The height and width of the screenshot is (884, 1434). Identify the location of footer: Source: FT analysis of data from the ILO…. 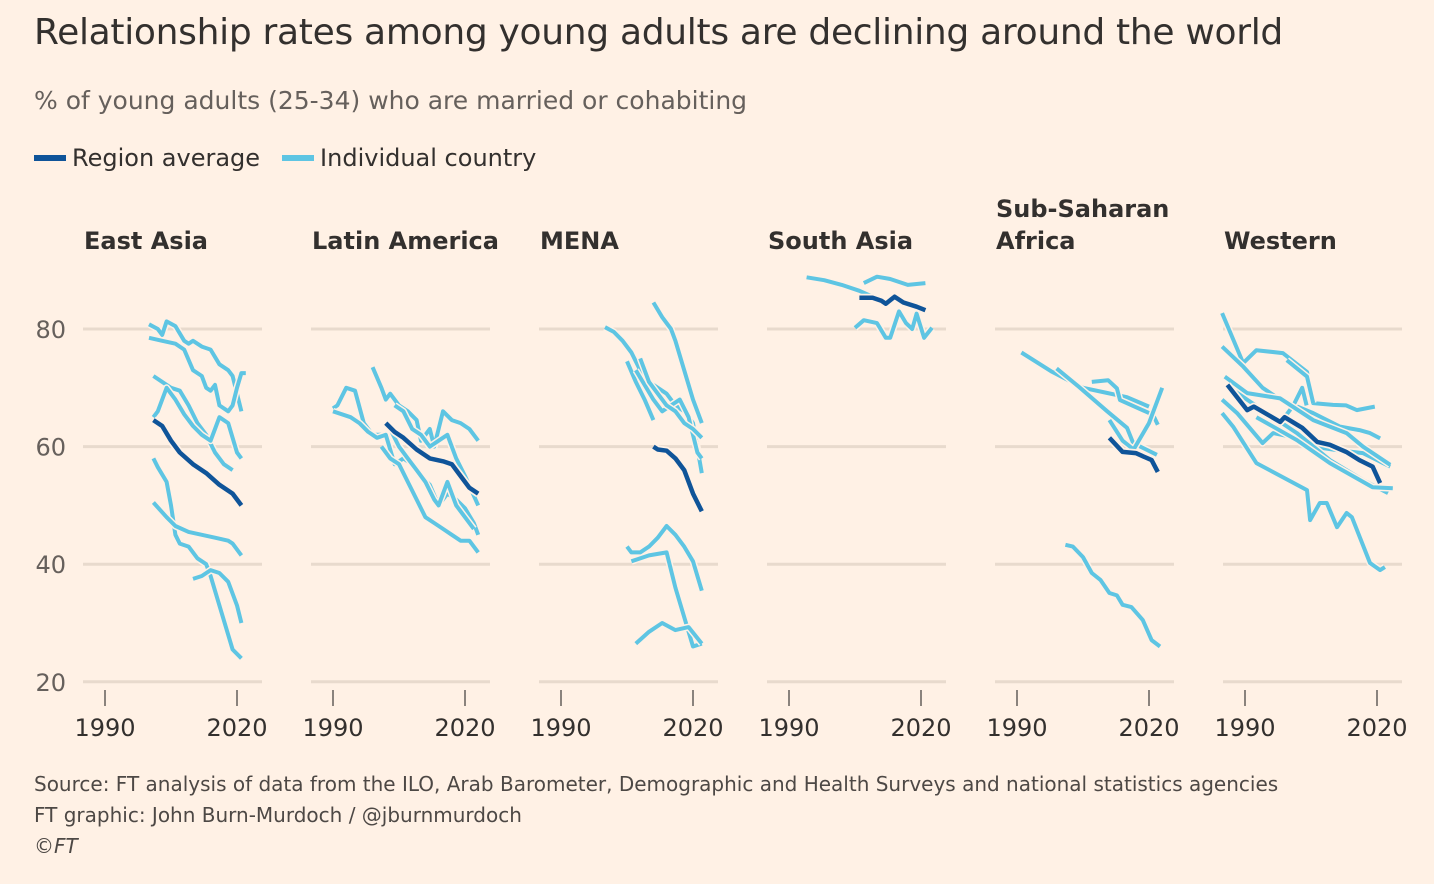
(656, 815).